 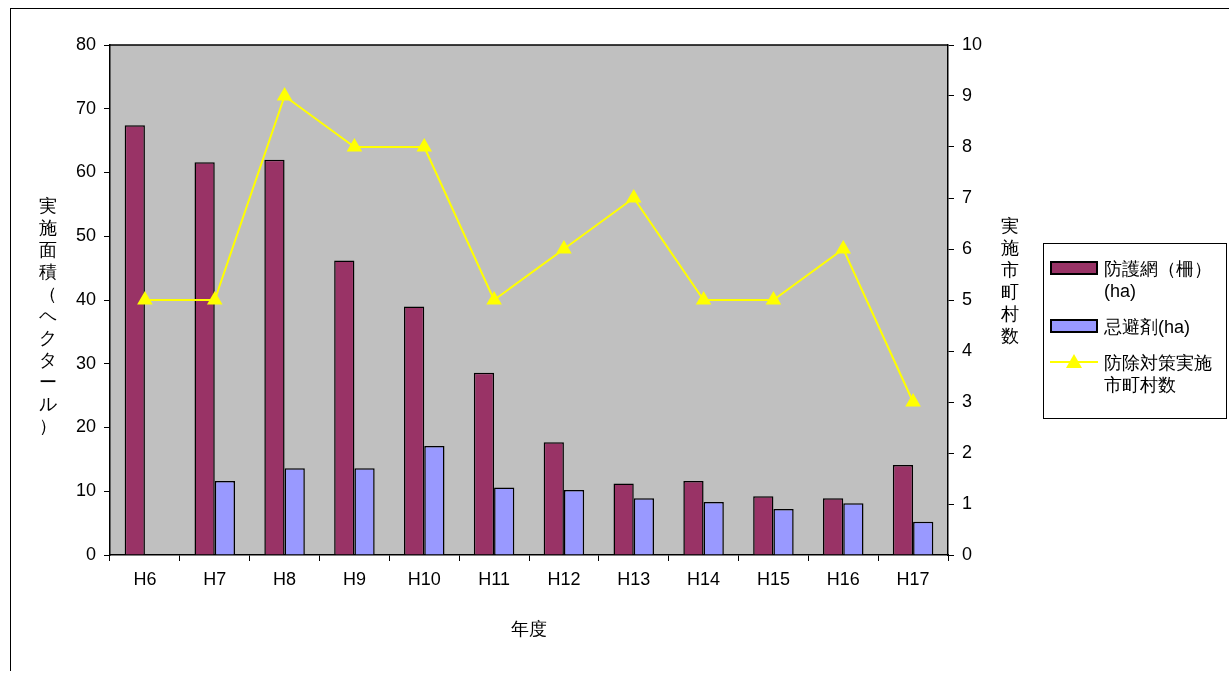 I want to click on y2-tick-label: 0, so click(x=967, y=553).